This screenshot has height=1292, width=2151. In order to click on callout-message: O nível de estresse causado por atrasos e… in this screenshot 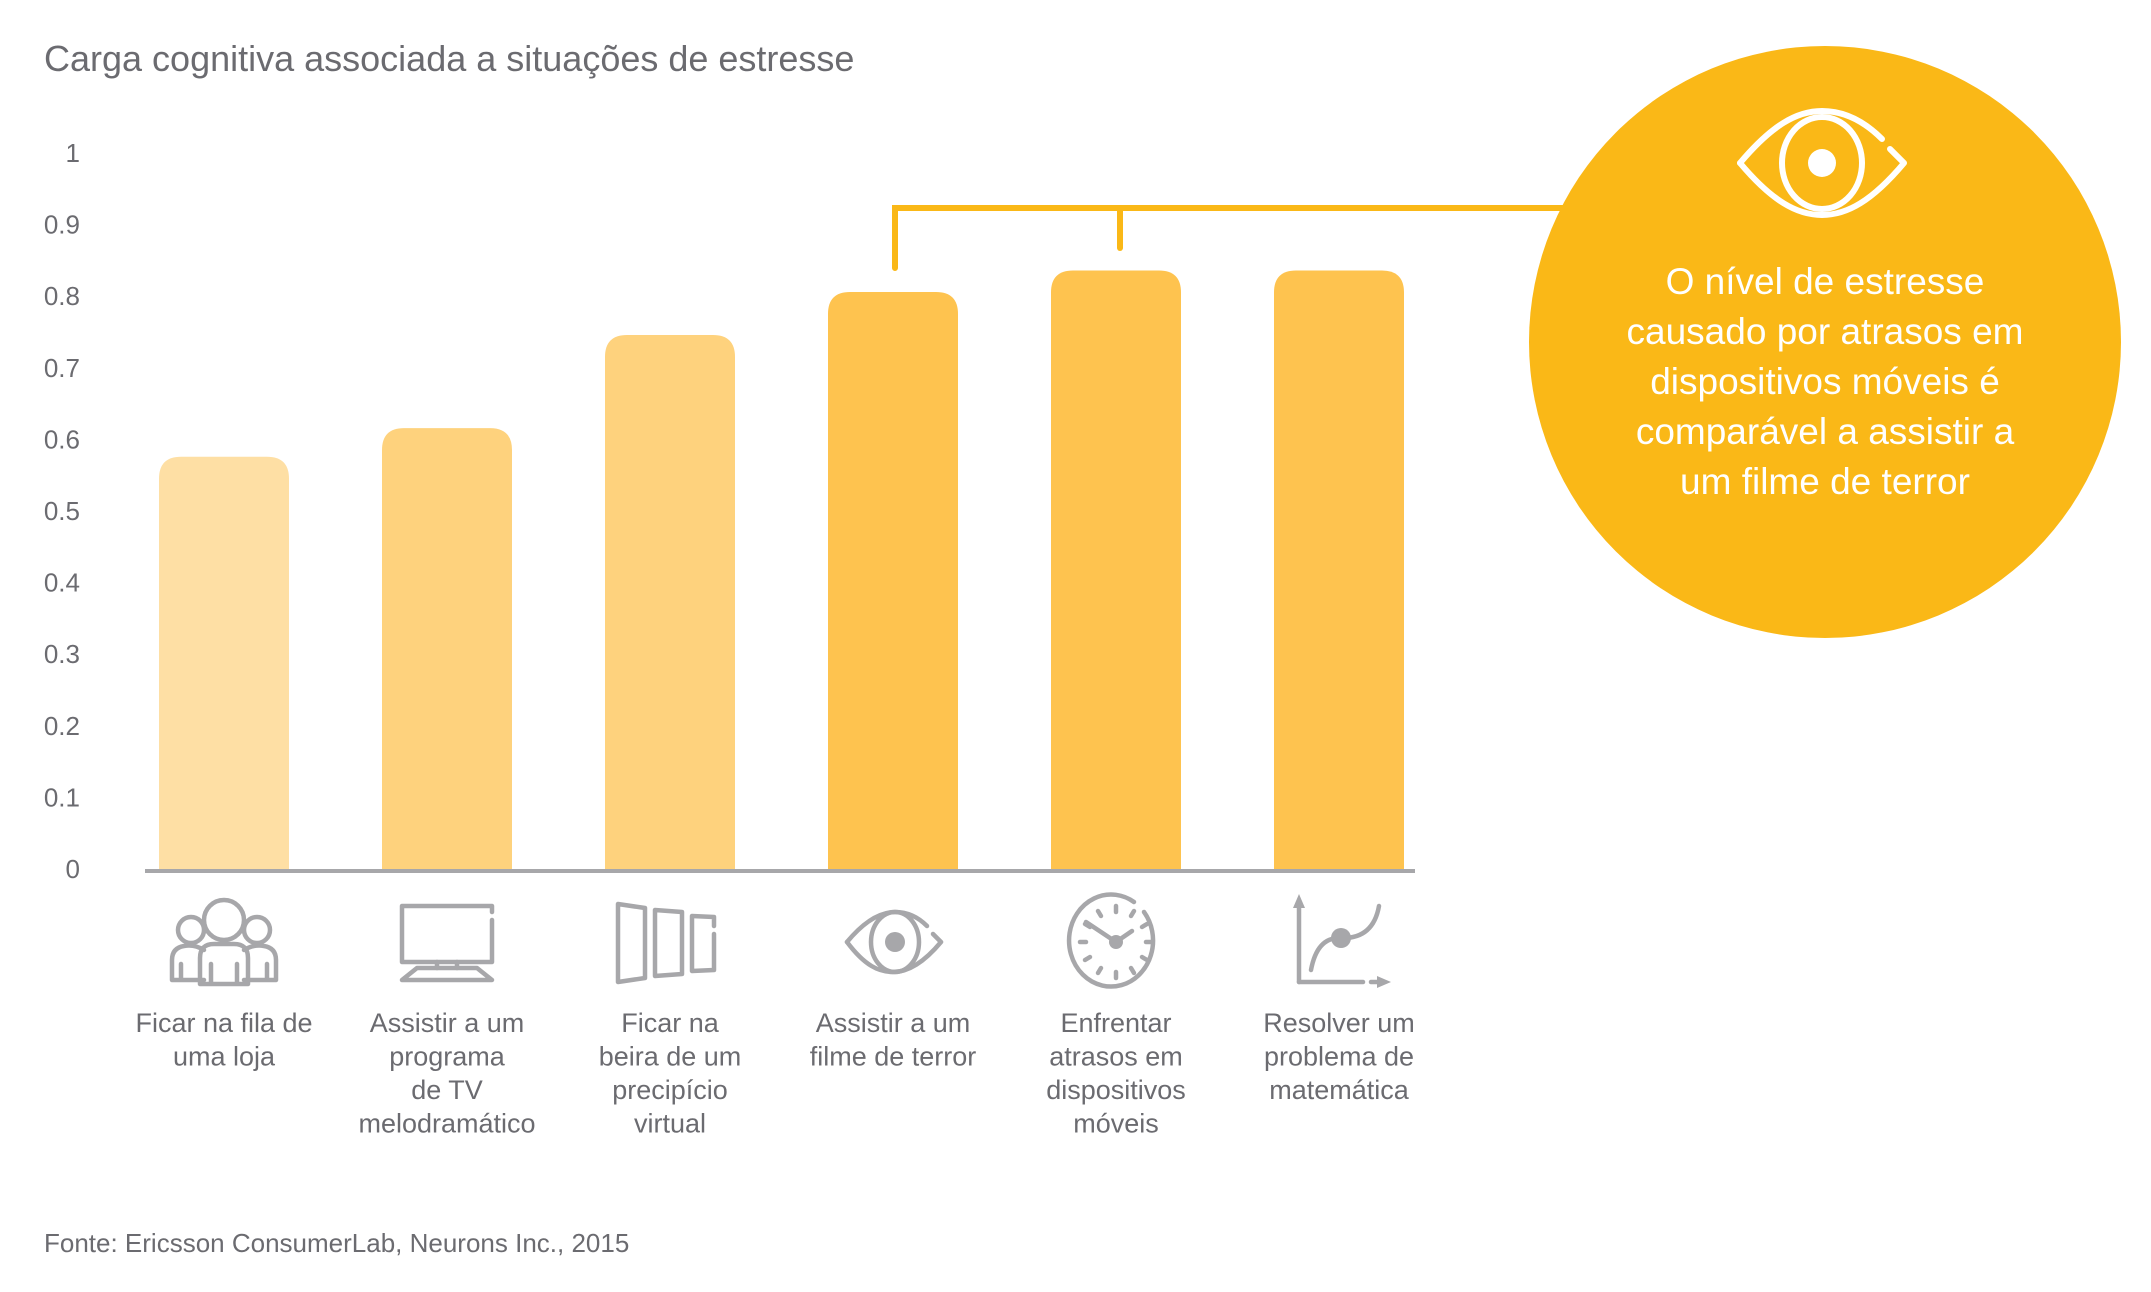, I will do `click(1825, 381)`.